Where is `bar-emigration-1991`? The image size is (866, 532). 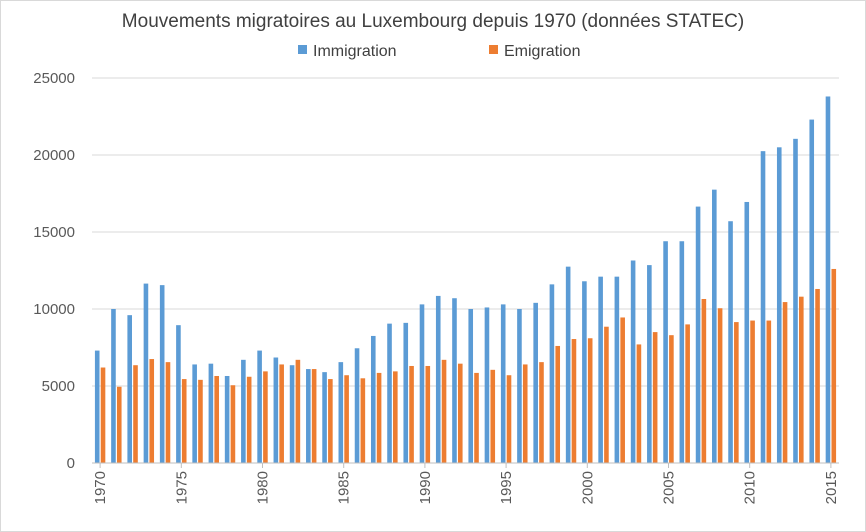 bar-emigration-1991 is located at coordinates (444, 411).